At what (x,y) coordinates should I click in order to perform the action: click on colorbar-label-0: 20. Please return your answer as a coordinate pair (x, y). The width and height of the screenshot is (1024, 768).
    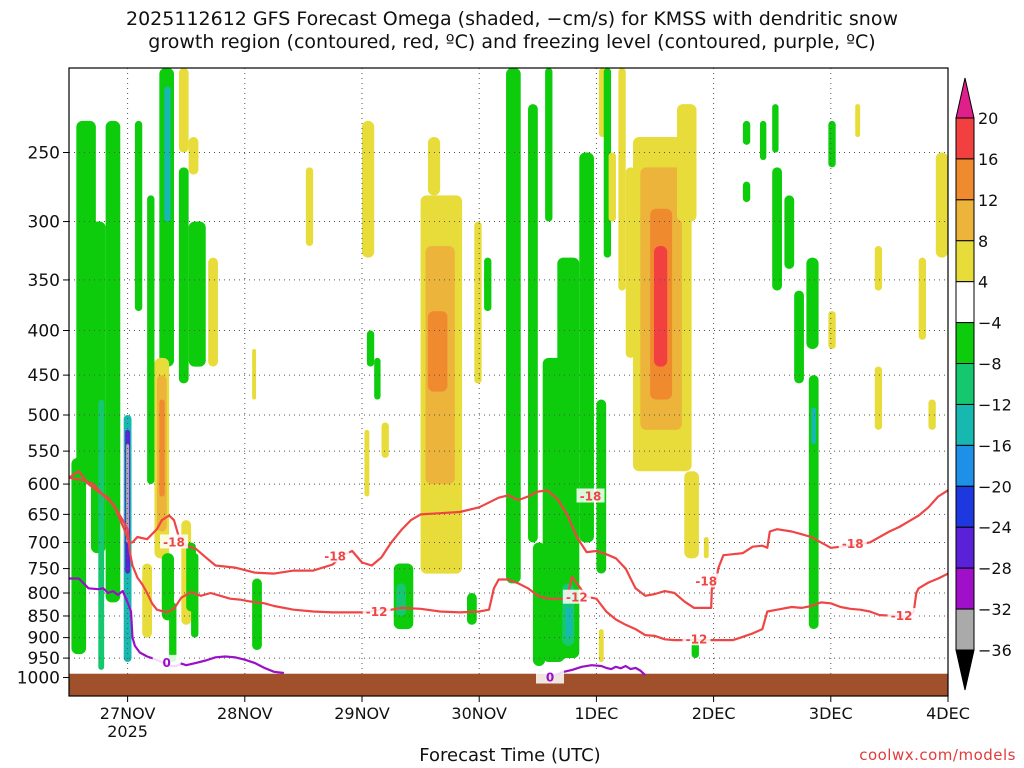
    Looking at the image, I should click on (988, 118).